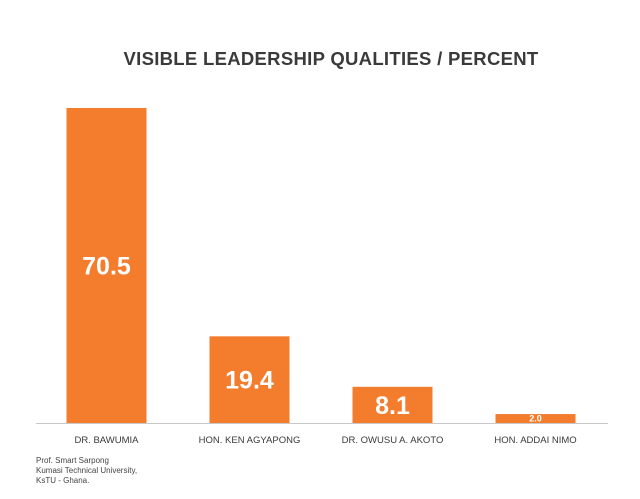  Describe the element at coordinates (72, 460) in the screenshot. I see `source-note-line: Prof. Smart Sarpong` at that location.